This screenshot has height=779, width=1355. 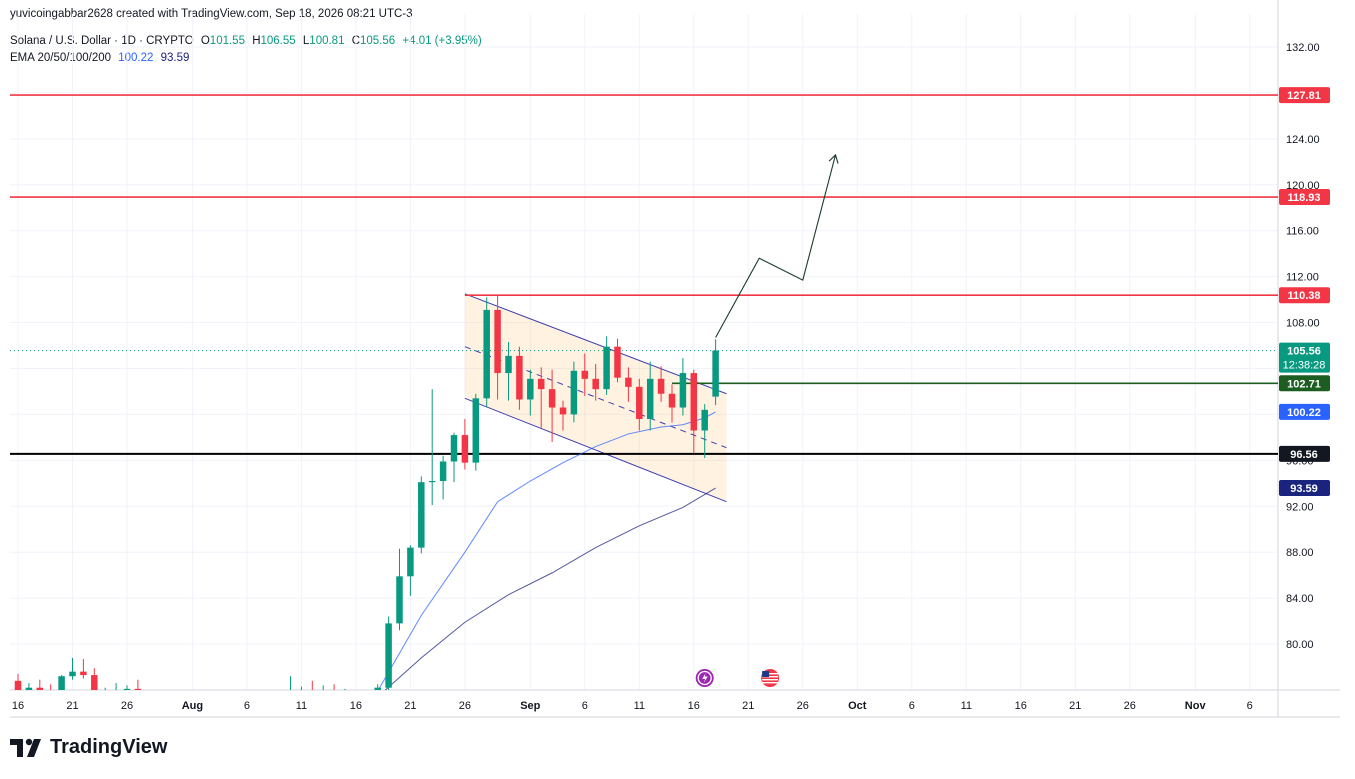 What do you see at coordinates (1302, 232) in the screenshot?
I see `y-tick-label: 116.00` at bounding box center [1302, 232].